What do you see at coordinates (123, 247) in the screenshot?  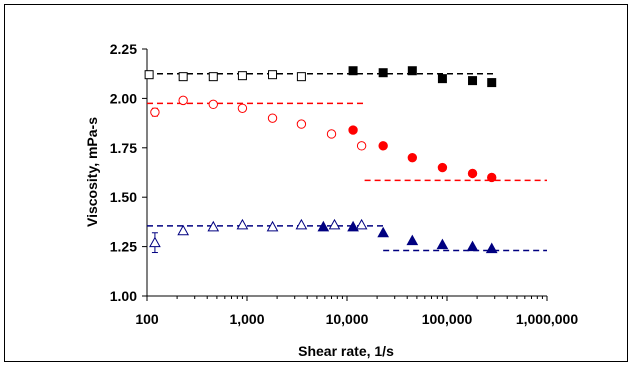 I see `y-tick-label: 1.25` at bounding box center [123, 247].